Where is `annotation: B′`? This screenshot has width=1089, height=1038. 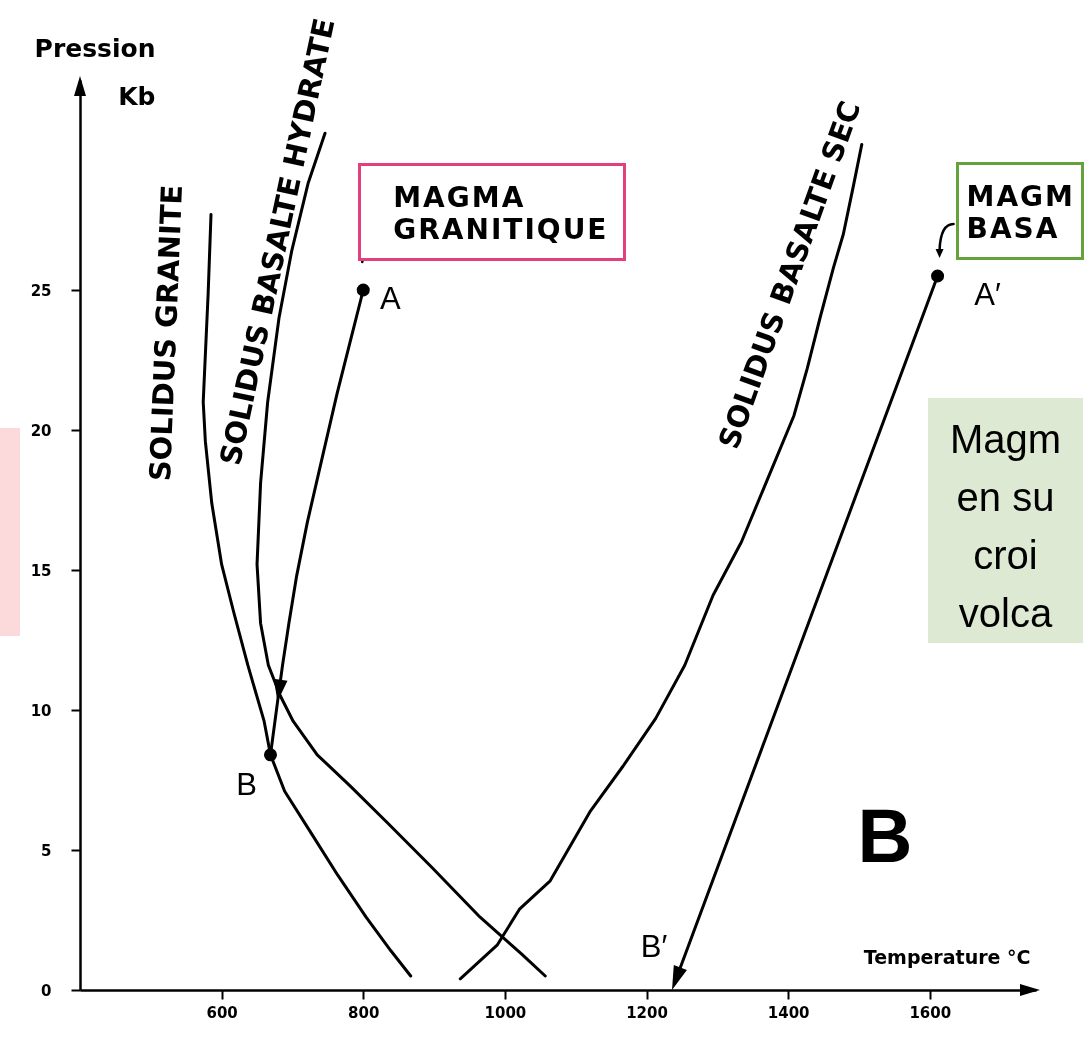 annotation: B′ is located at coordinates (654, 946).